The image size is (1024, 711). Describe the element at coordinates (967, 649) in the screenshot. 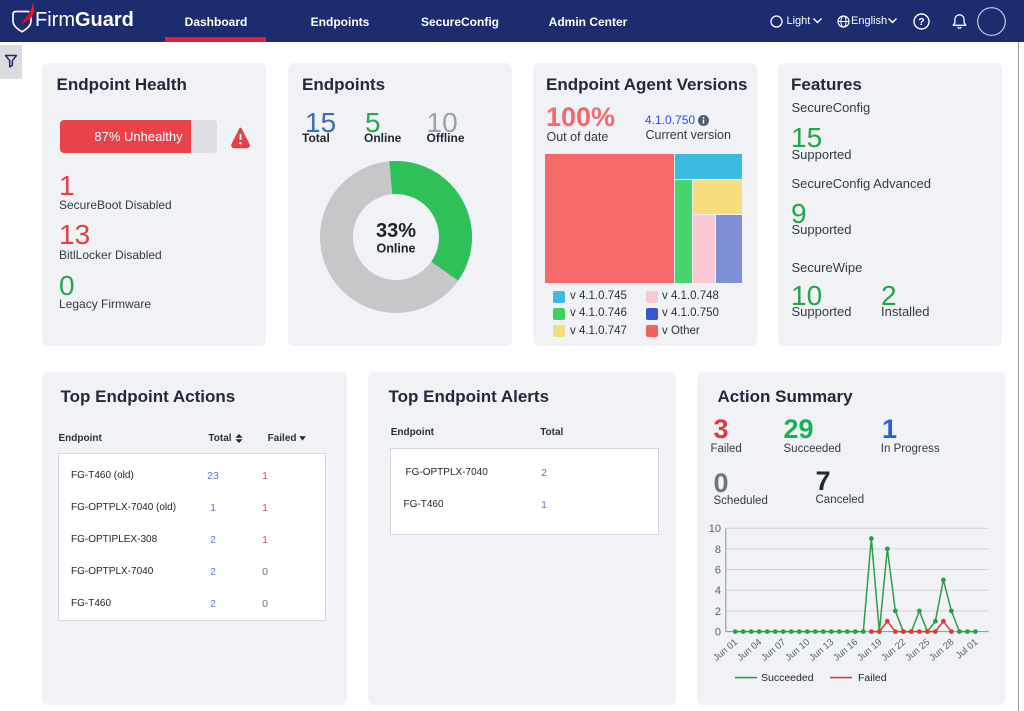

I see `svg-text: Jul 01` at that location.